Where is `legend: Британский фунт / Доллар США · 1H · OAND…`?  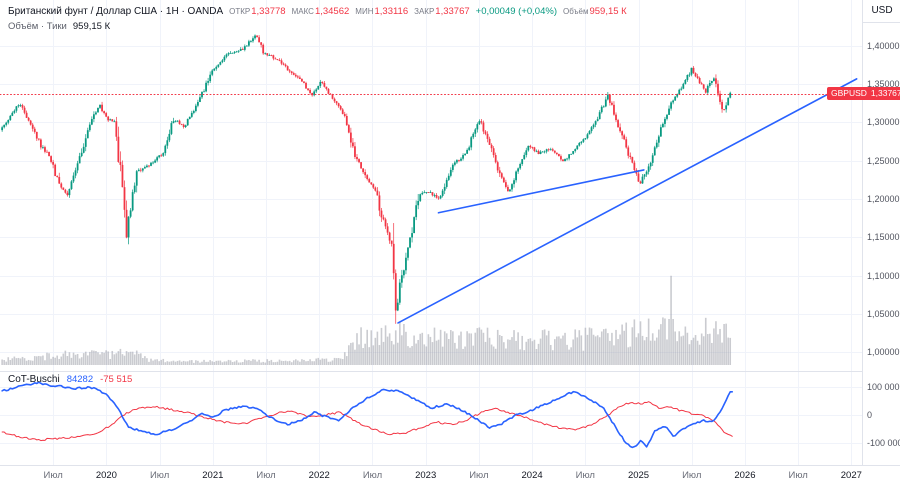
legend: Британский фунт / Доллар США · 1H · OAND… is located at coordinates (317, 19).